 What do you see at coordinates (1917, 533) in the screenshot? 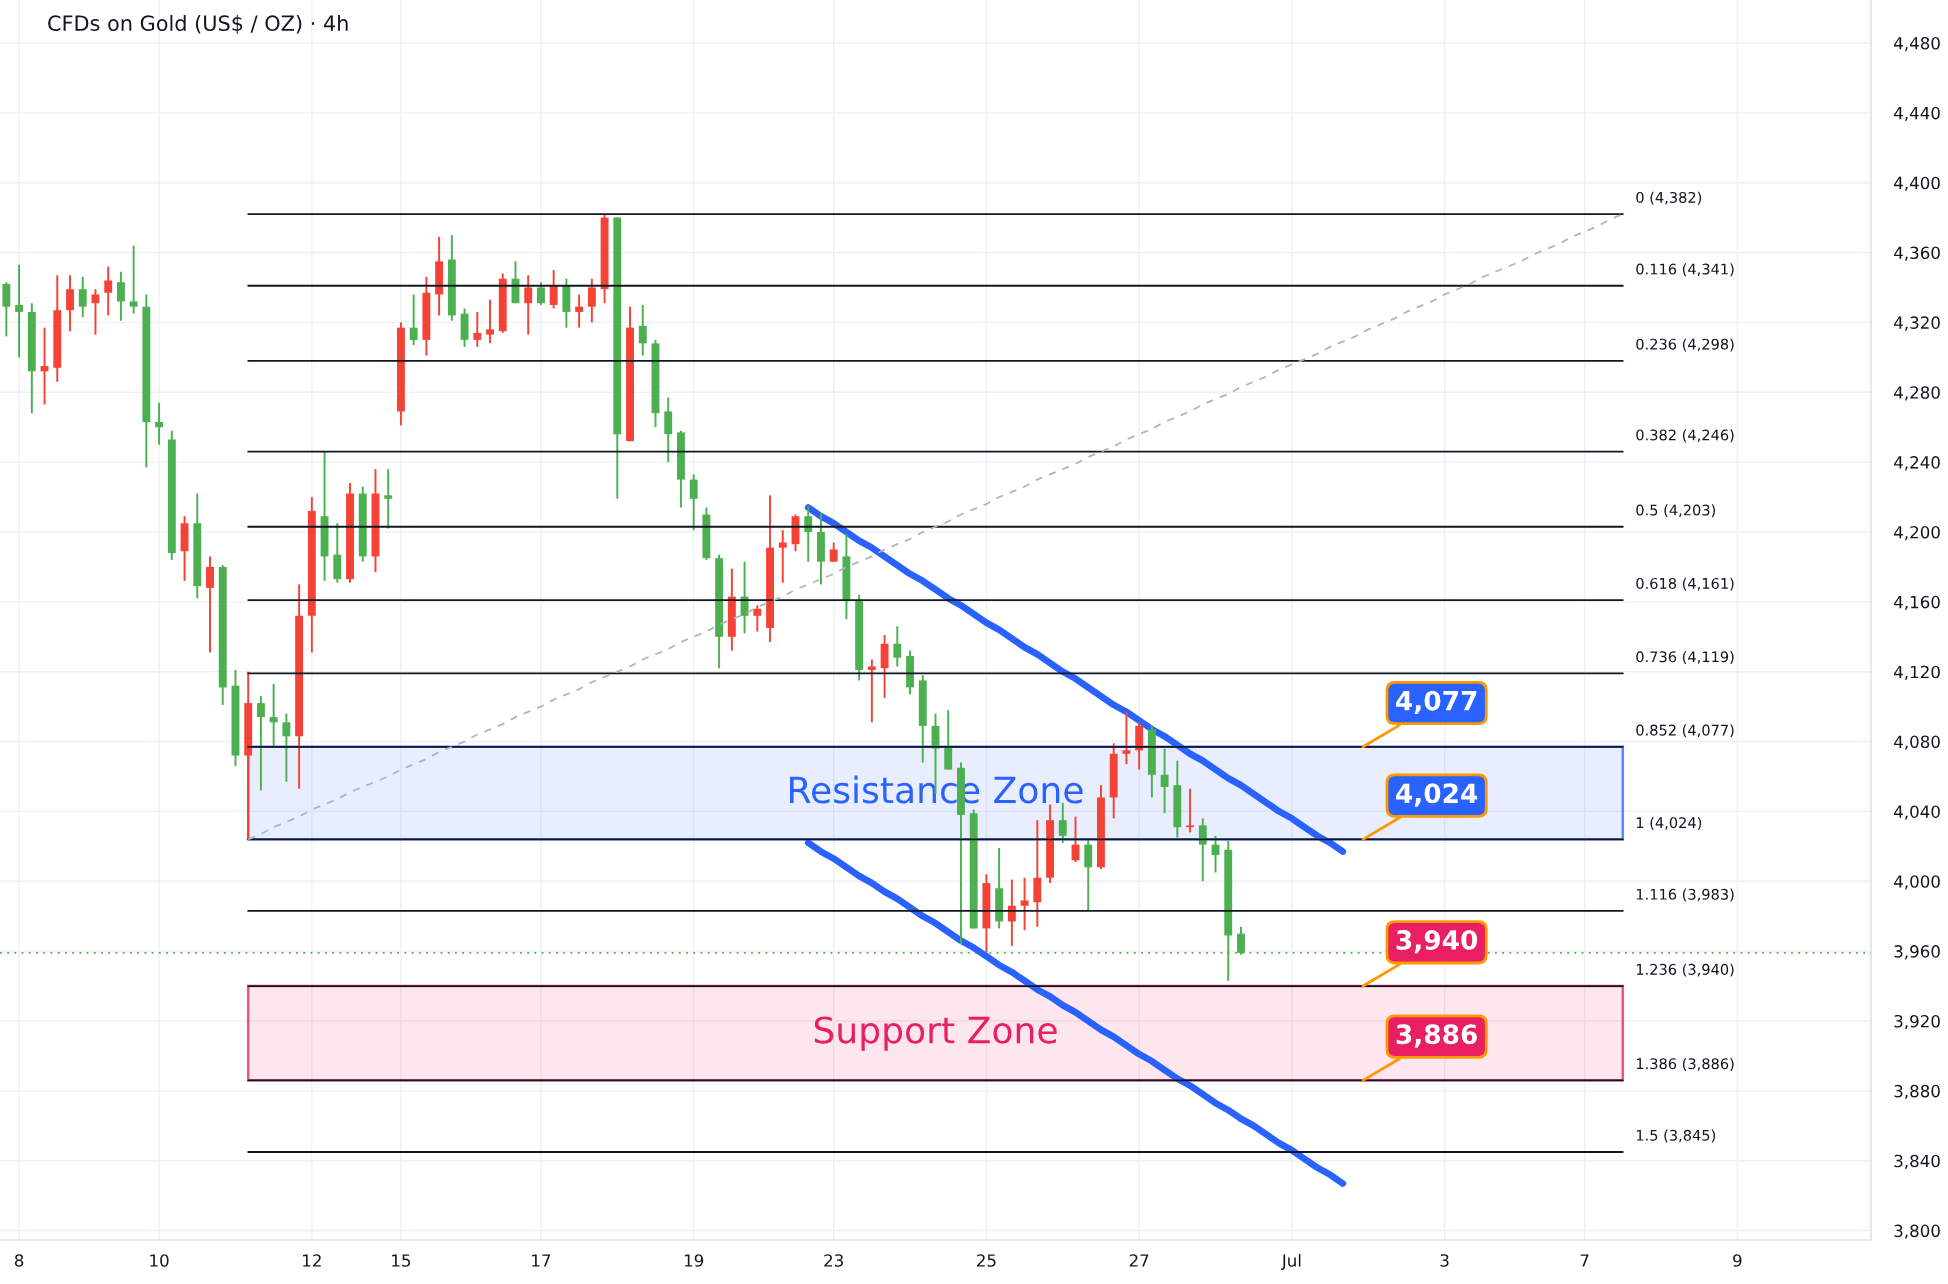
I see `y-tick-label: 4,200` at bounding box center [1917, 533].